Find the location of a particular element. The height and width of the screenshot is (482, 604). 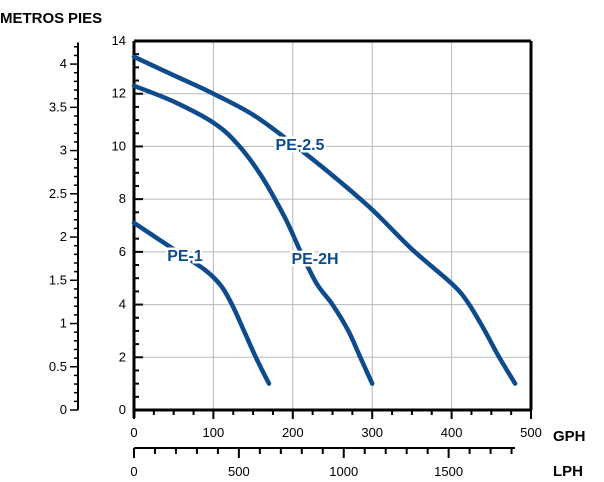

metros-tick-label: 3 is located at coordinates (63, 150).